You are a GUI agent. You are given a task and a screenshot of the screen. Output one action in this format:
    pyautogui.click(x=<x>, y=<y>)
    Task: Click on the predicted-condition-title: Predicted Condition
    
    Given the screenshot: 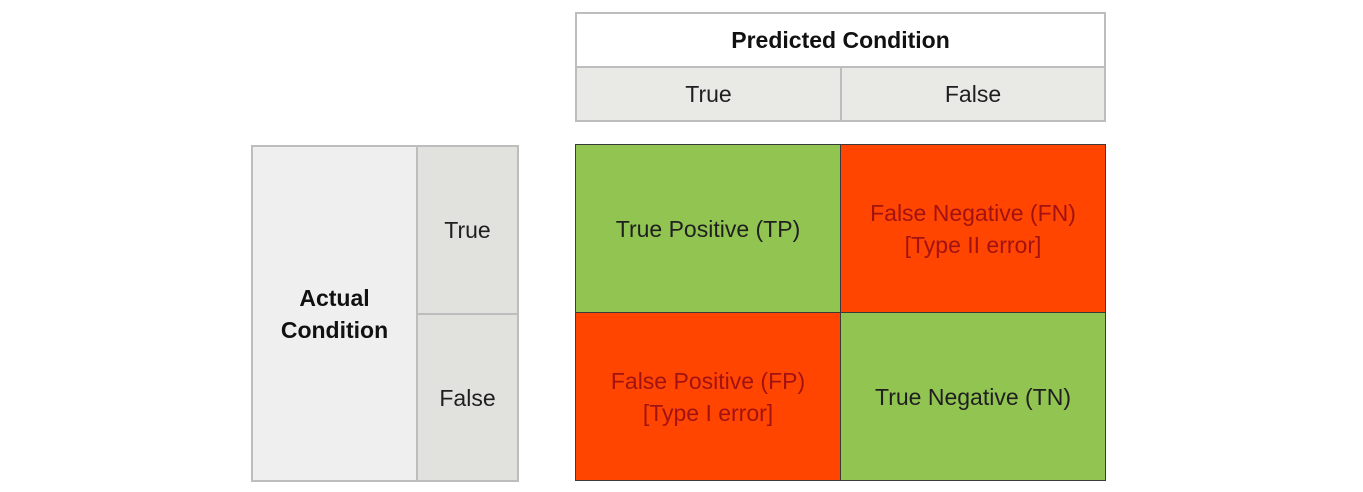 What is the action you would take?
    pyautogui.click(x=840, y=40)
    